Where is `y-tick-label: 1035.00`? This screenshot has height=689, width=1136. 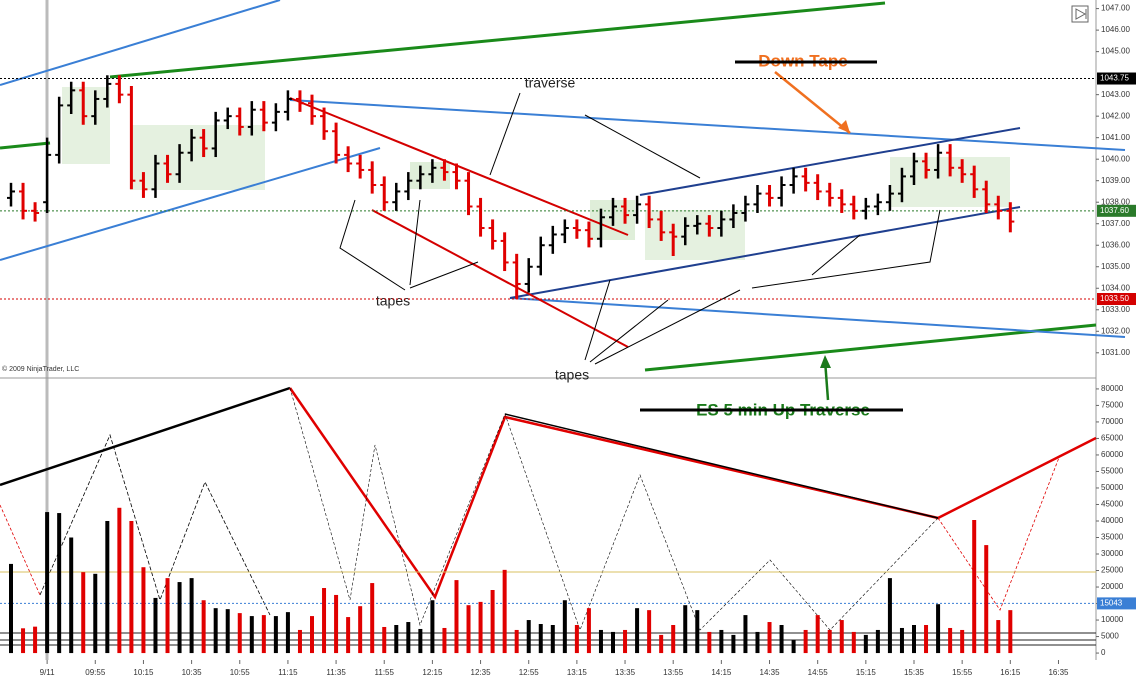 y-tick-label: 1035.00 is located at coordinates (1115, 266).